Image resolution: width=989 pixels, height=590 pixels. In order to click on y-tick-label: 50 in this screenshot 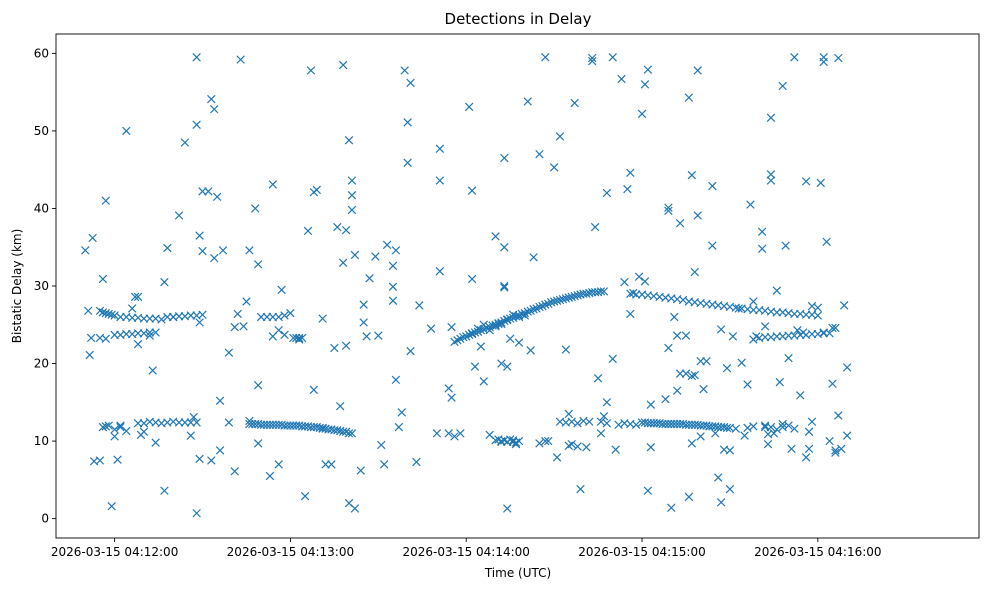, I will do `click(41, 131)`.